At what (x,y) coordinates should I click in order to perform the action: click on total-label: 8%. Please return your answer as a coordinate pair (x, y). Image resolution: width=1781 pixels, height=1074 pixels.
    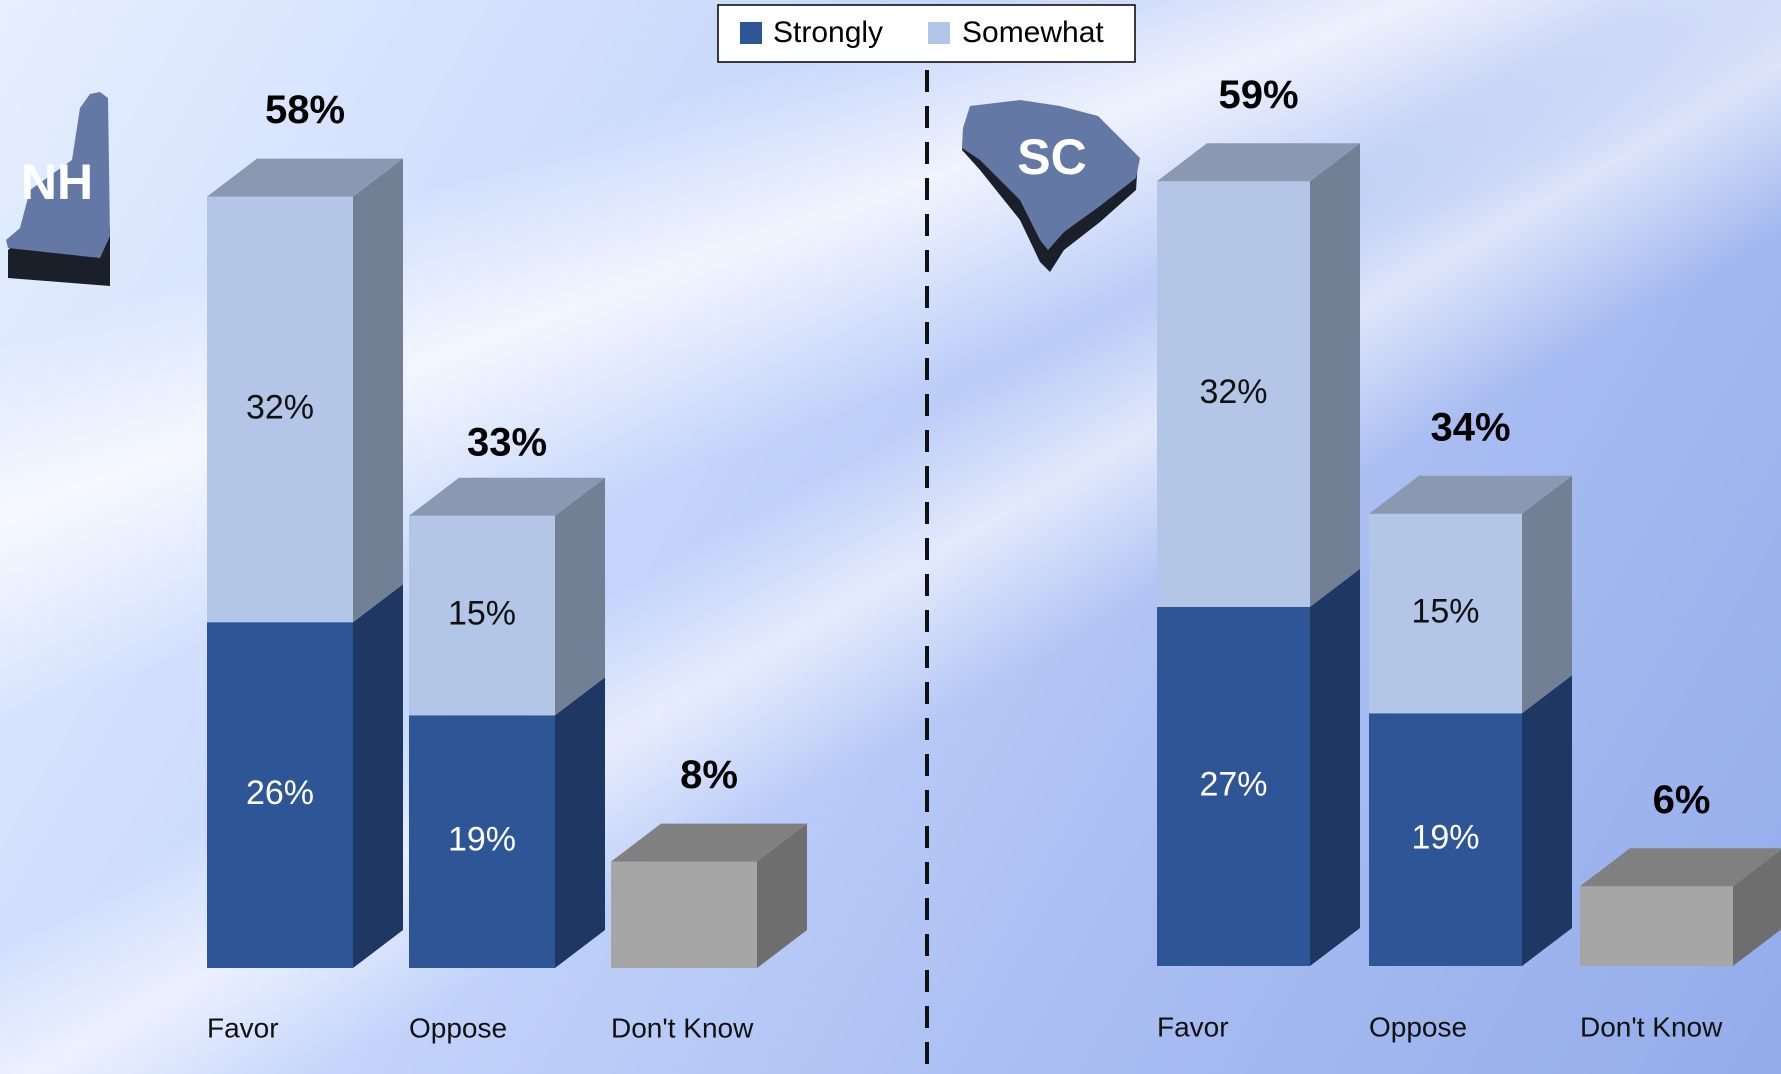
    Looking at the image, I should click on (709, 775).